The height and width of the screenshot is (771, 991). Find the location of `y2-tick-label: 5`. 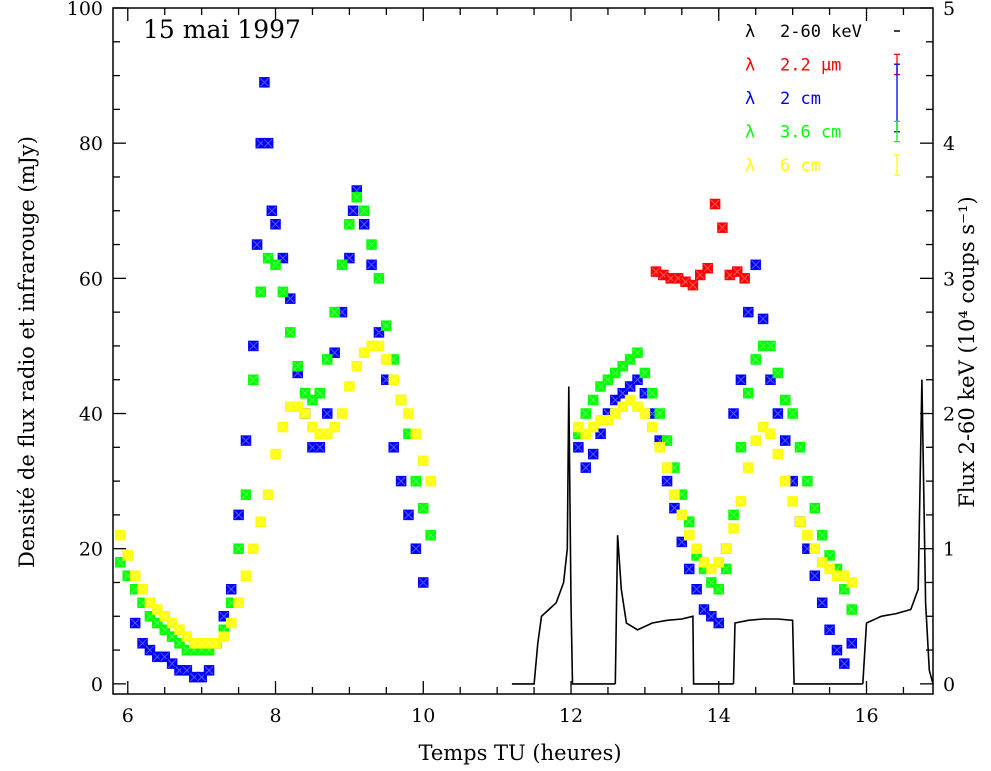

y2-tick-label: 5 is located at coordinates (949, 10).